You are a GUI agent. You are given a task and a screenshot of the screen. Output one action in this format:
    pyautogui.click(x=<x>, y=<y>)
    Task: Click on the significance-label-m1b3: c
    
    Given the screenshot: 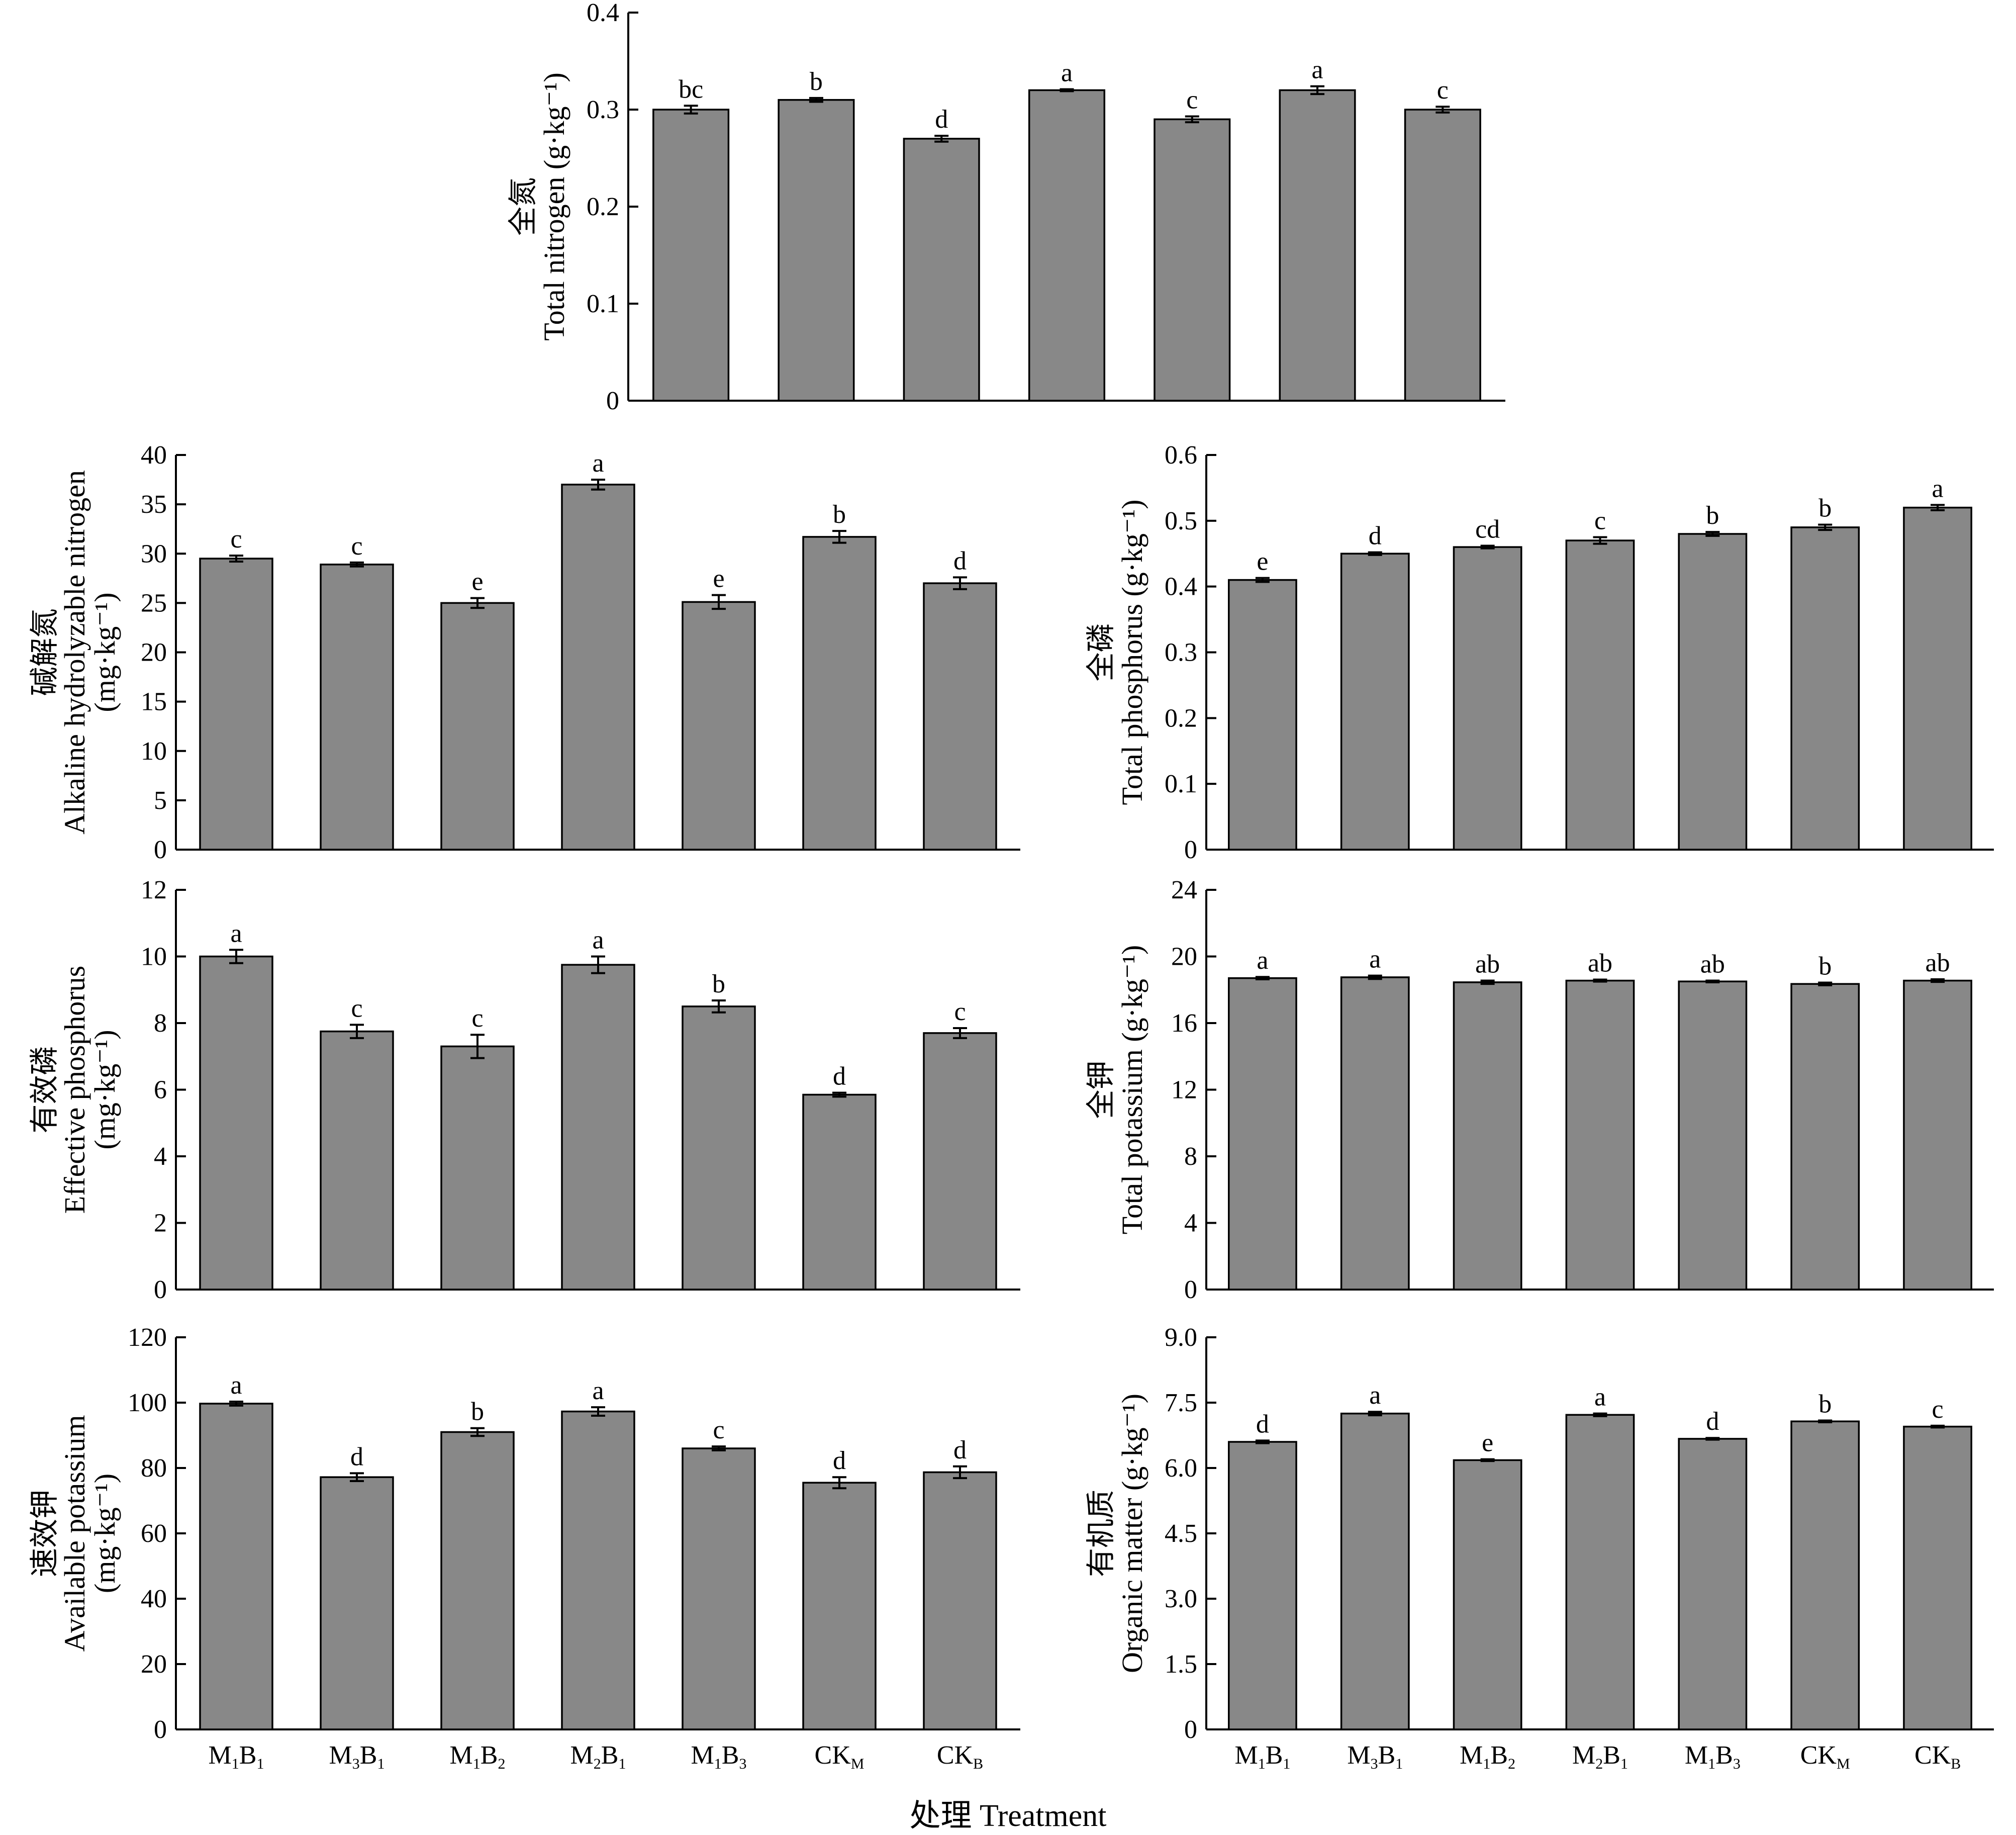 What is the action you would take?
    pyautogui.click(x=718, y=1430)
    